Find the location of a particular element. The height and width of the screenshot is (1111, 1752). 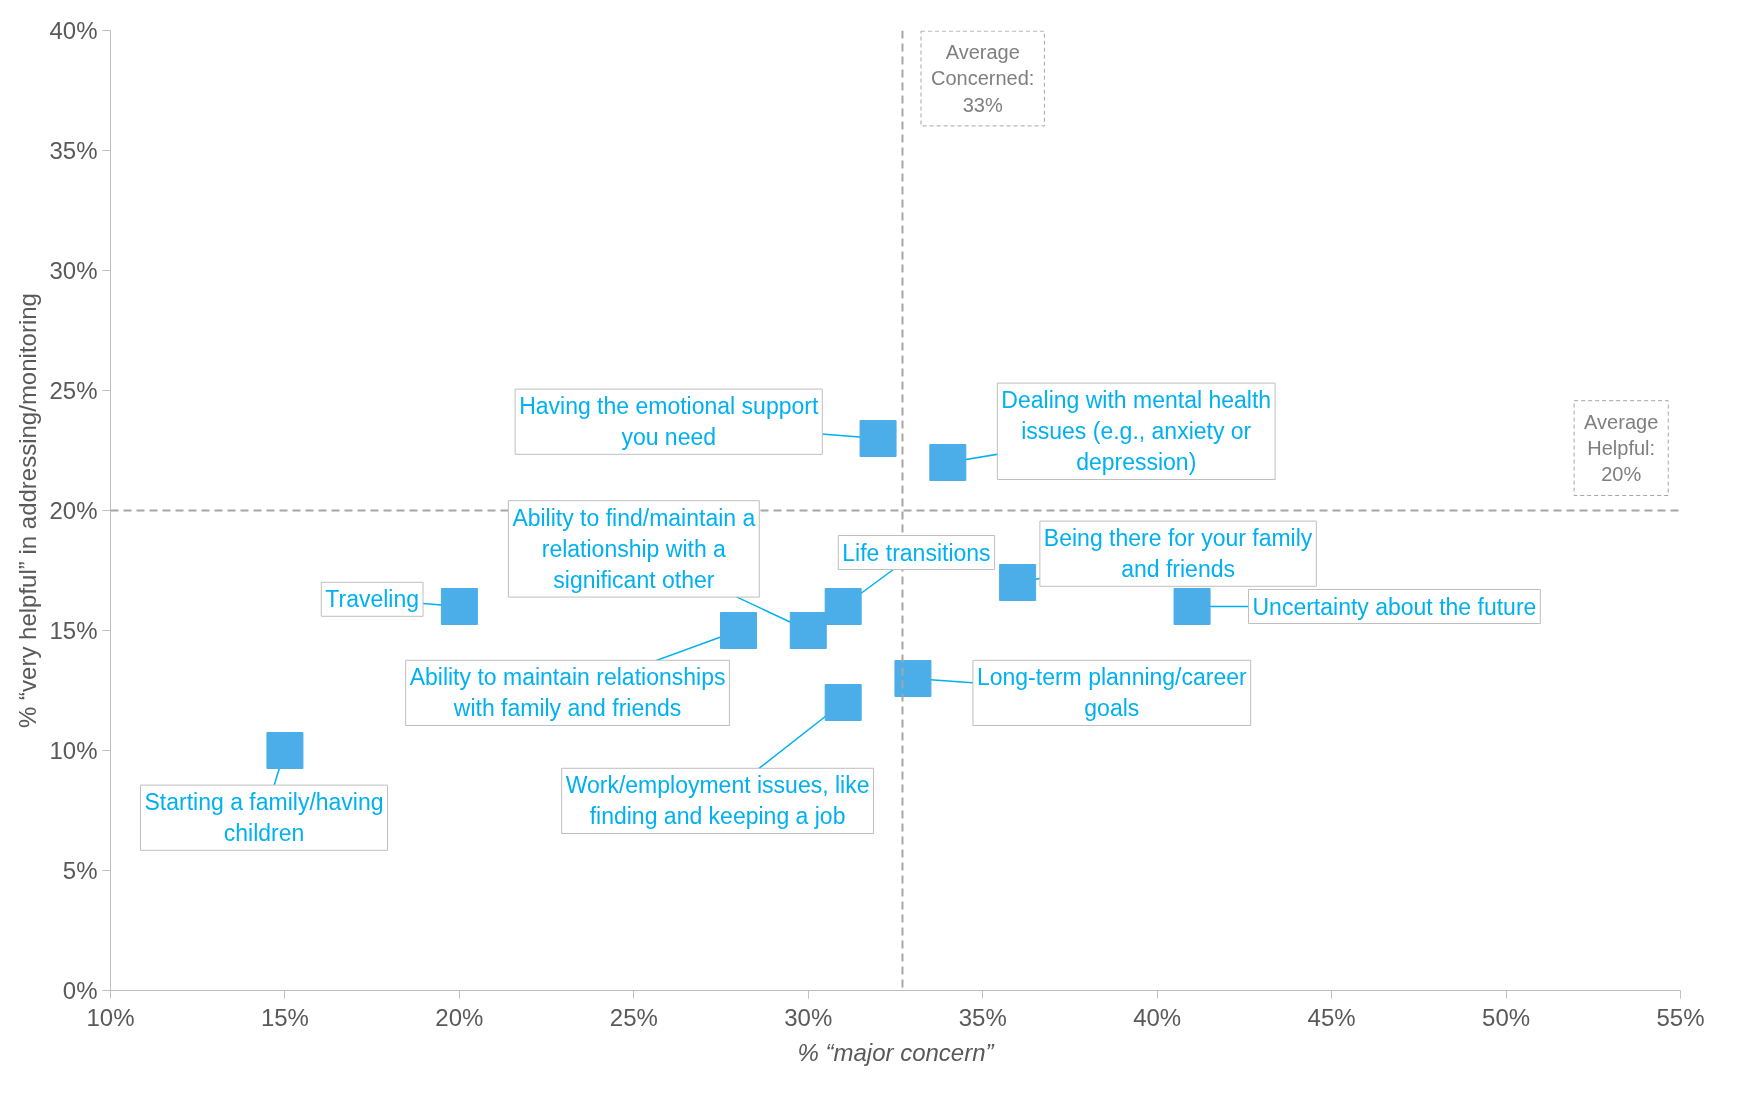

y-tick-label: 40% is located at coordinates (73, 30).